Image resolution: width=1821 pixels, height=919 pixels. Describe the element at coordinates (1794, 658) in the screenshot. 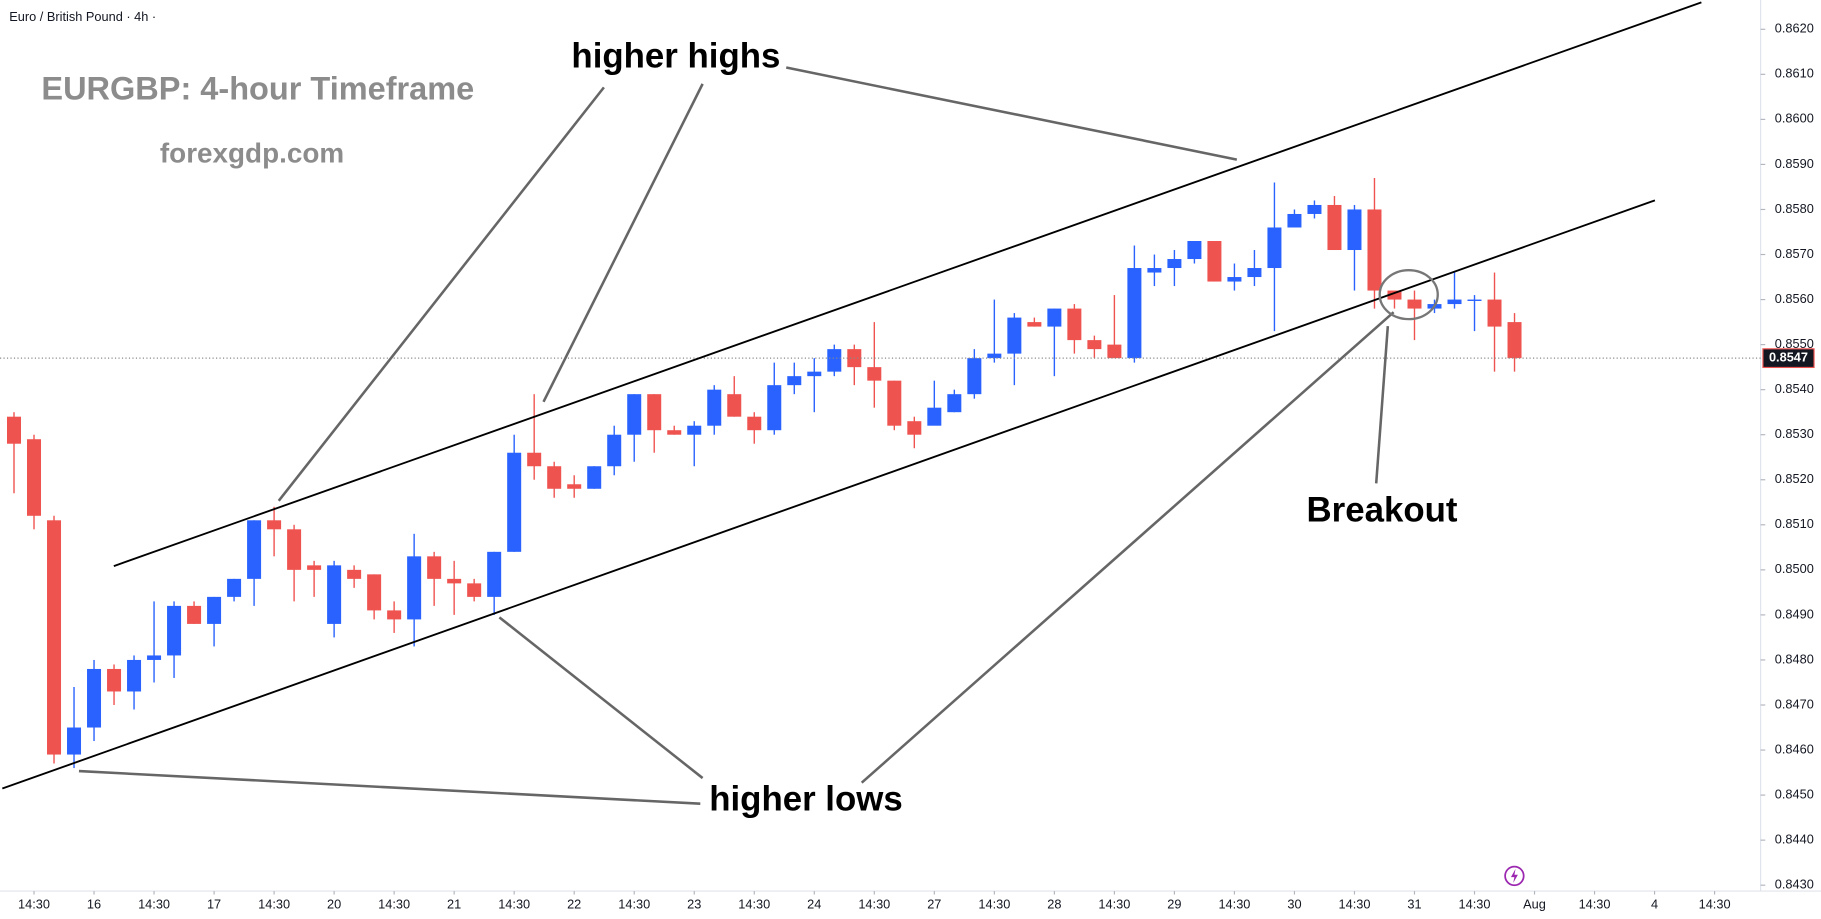

I see `y-tick-label: 0.8480` at that location.